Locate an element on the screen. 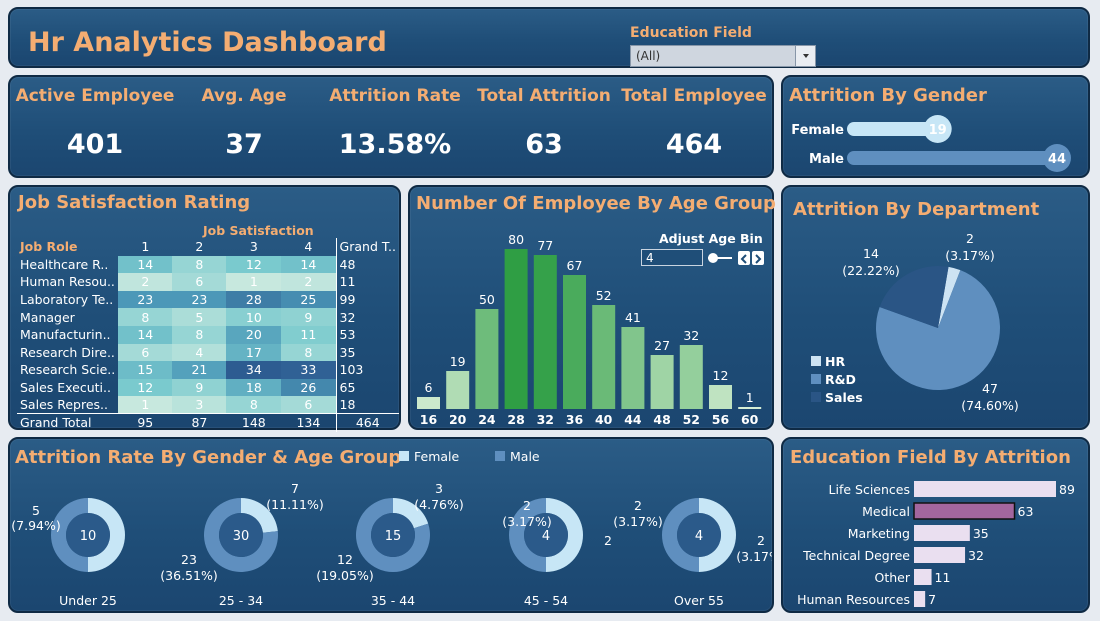  edu-value-human-resources: 7 is located at coordinates (932, 599).